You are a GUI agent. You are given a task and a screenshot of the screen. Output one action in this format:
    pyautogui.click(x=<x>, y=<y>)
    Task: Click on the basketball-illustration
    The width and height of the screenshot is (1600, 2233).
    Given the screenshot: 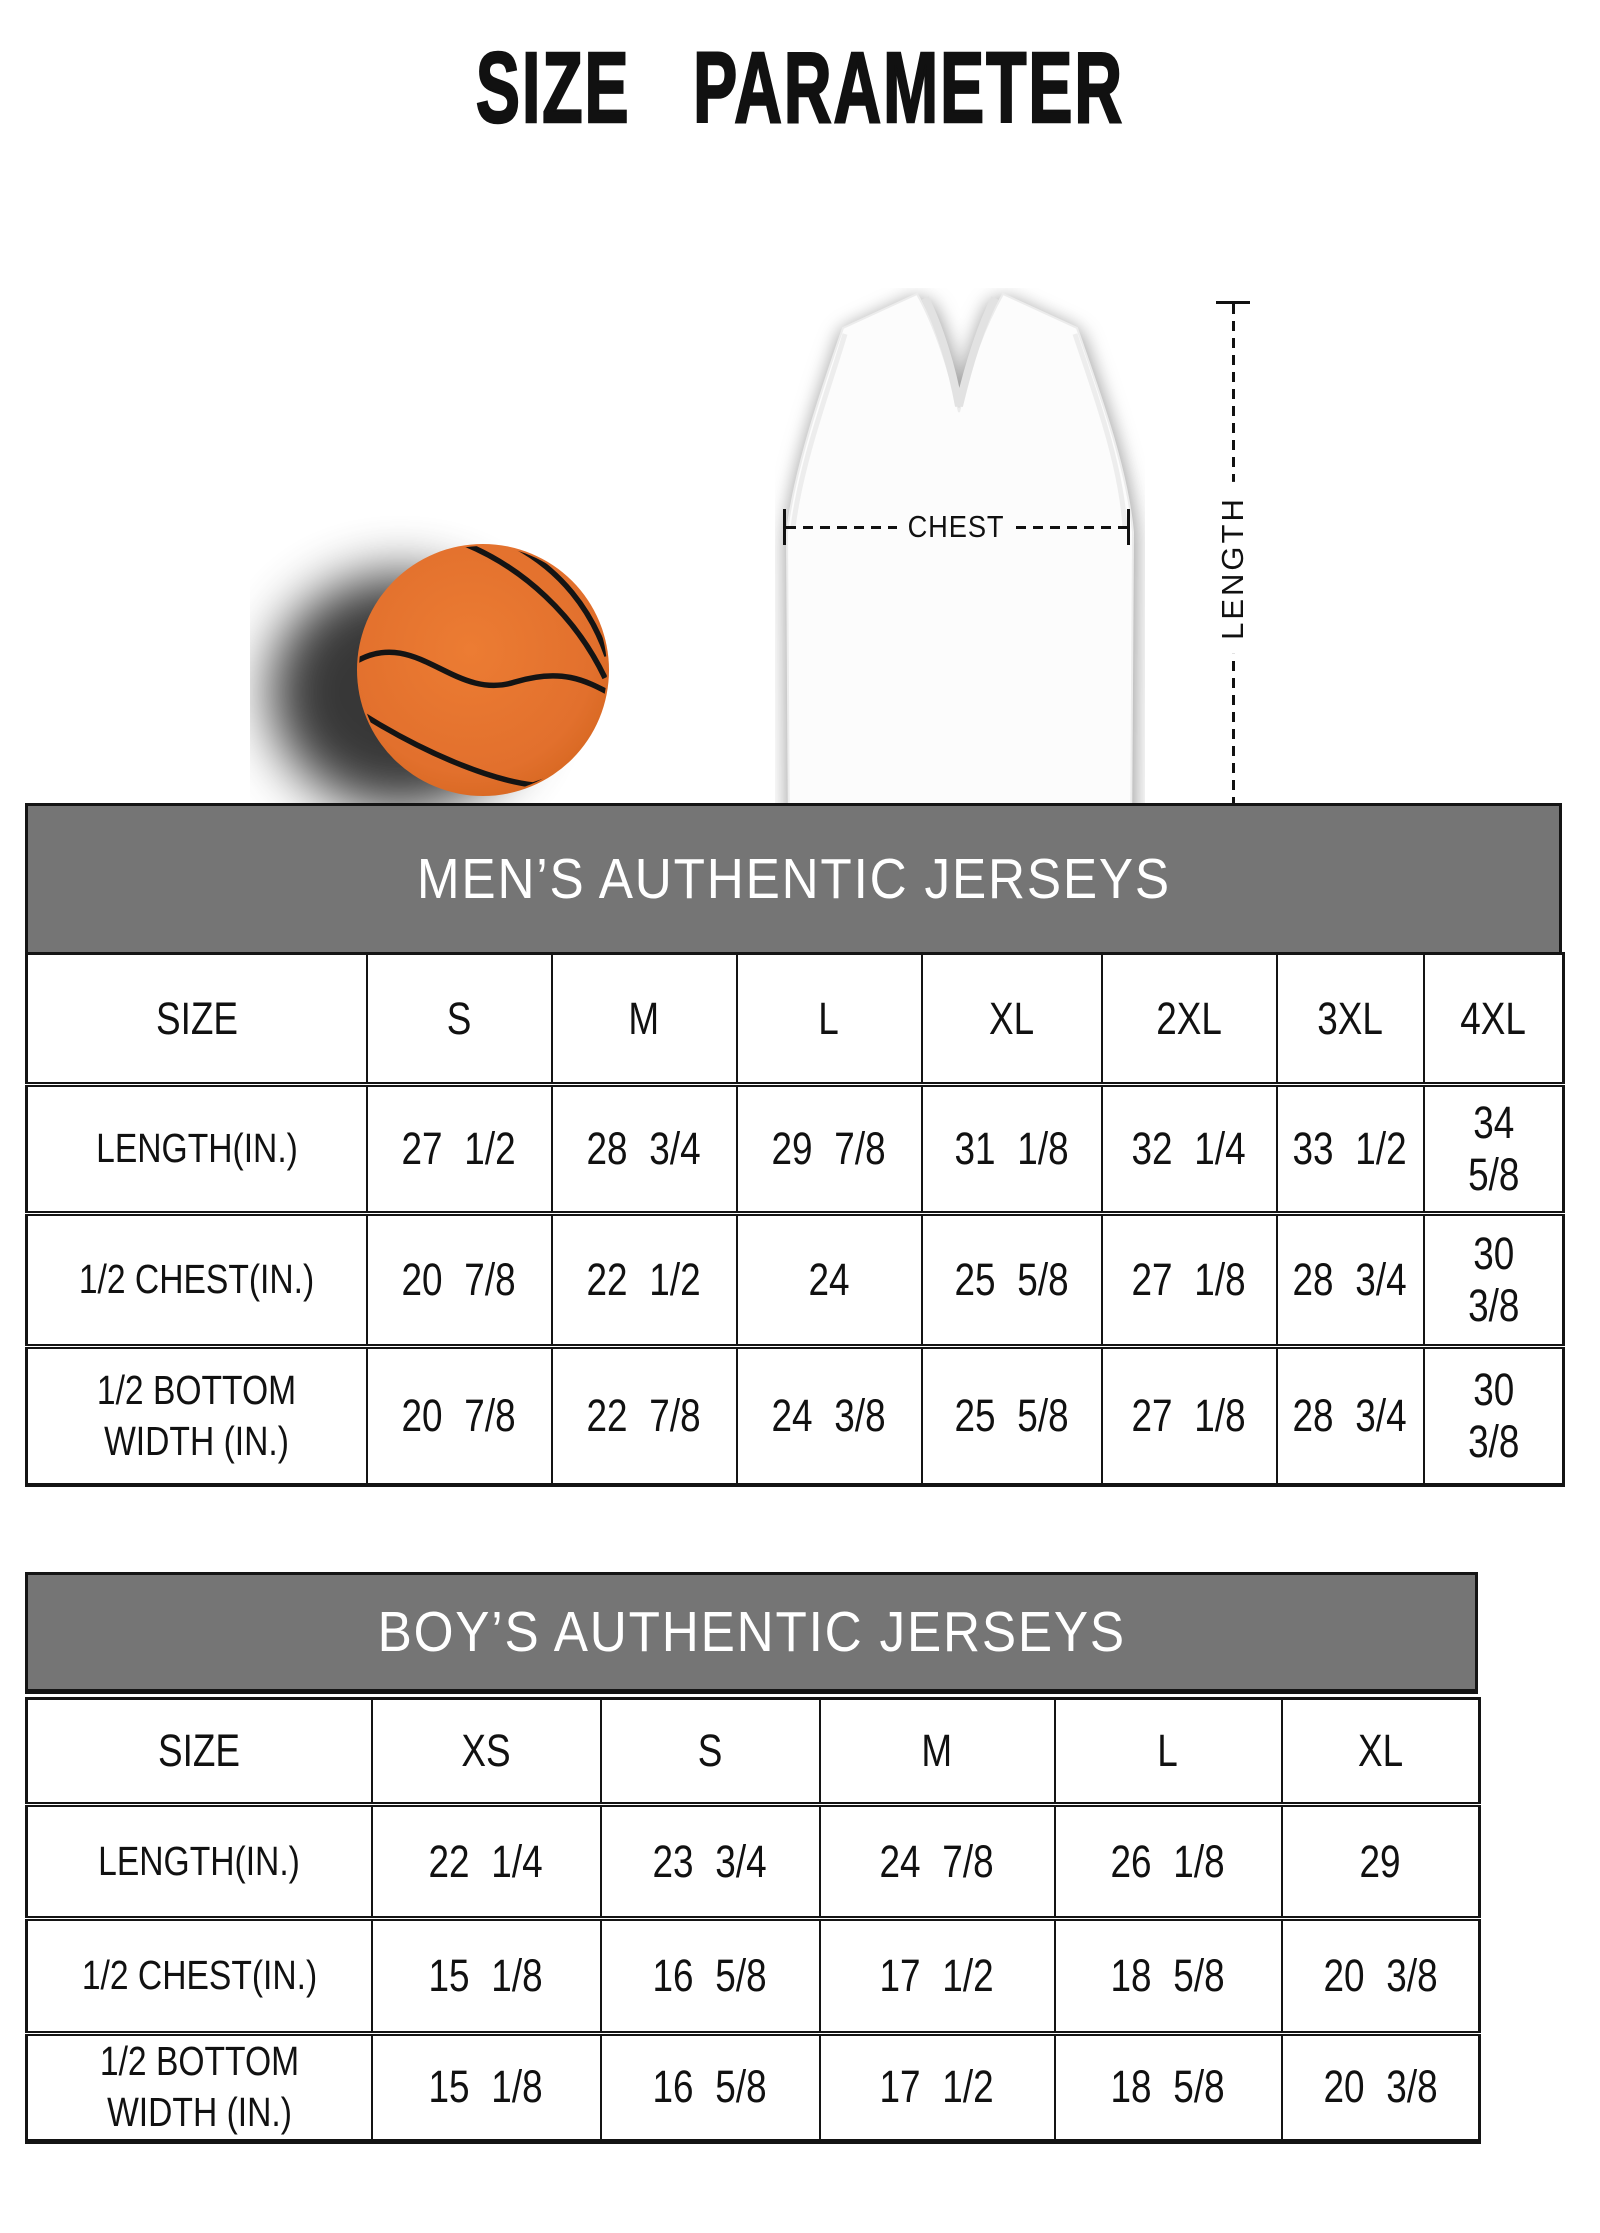 What is the action you would take?
    pyautogui.click(x=439, y=677)
    